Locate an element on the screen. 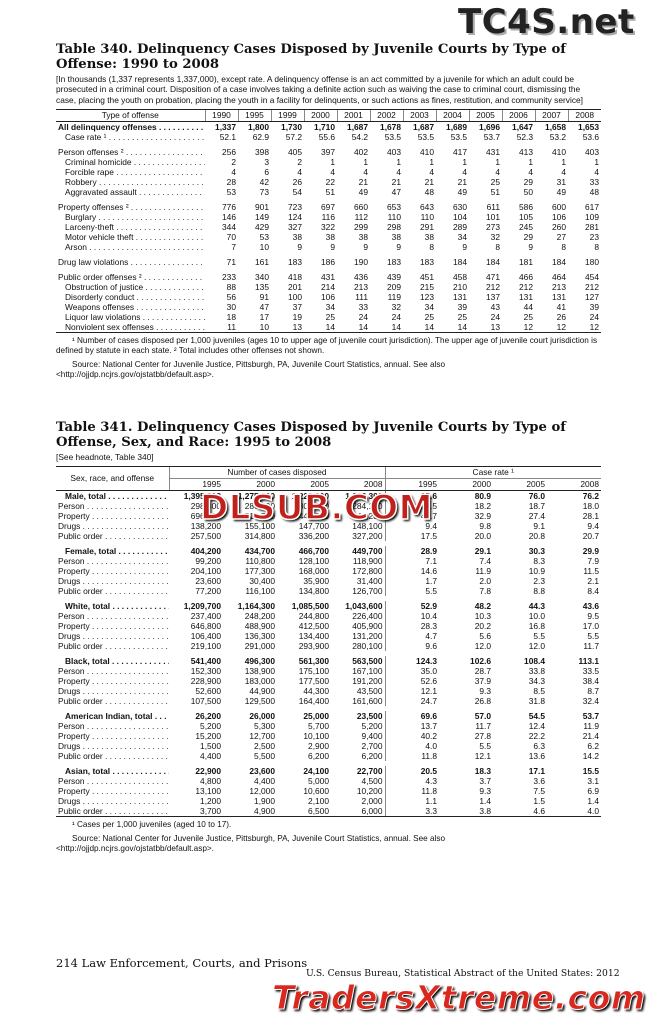 The width and height of the screenshot is (652, 1024). cell: 42 is located at coordinates (264, 182).